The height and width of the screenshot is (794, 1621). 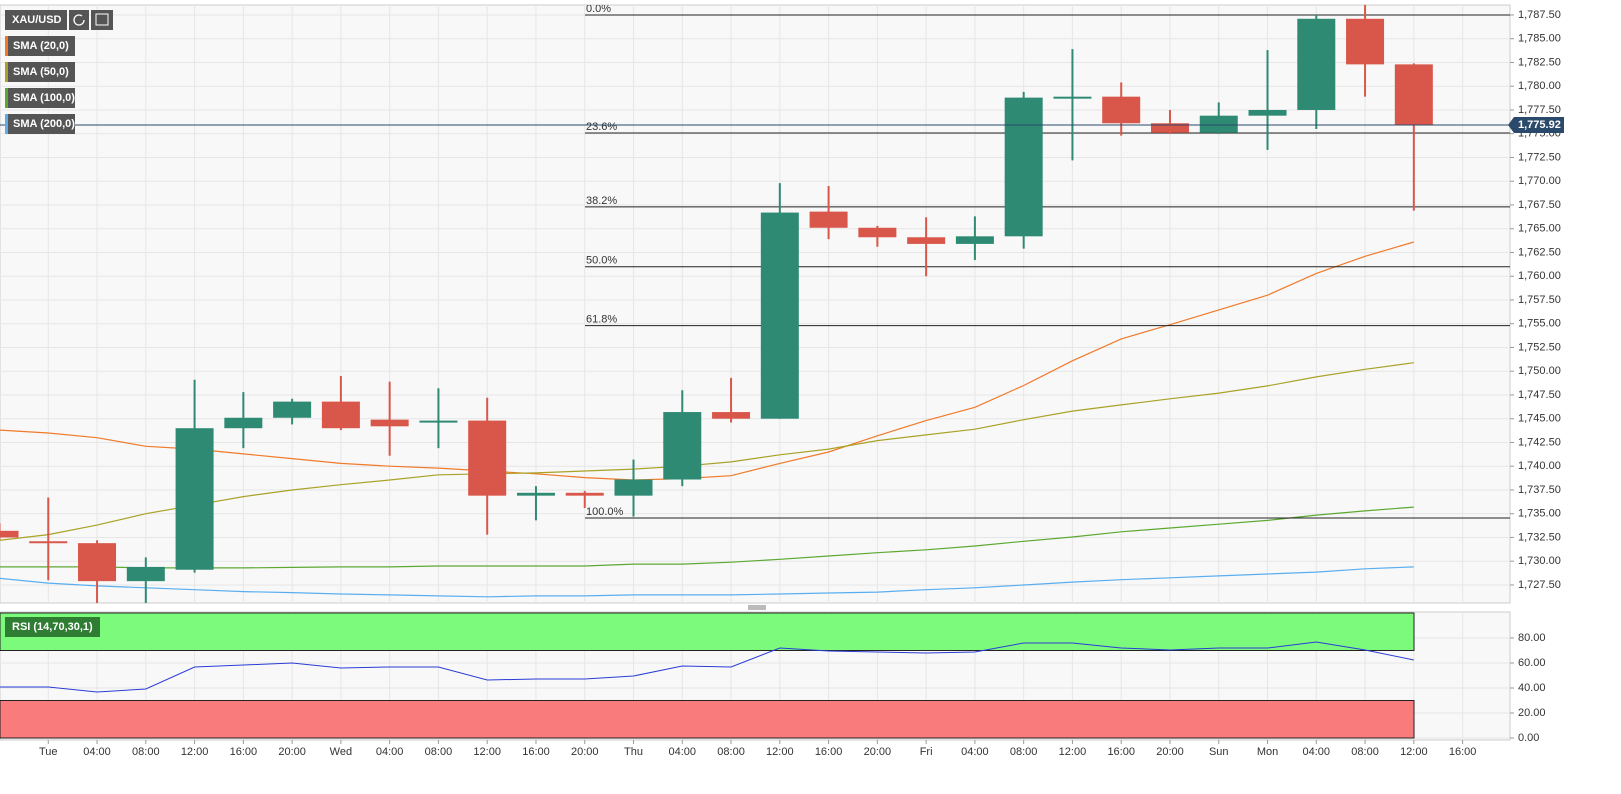 What do you see at coordinates (44, 124) in the screenshot?
I see `sma-tag: SMA (200,0)` at bounding box center [44, 124].